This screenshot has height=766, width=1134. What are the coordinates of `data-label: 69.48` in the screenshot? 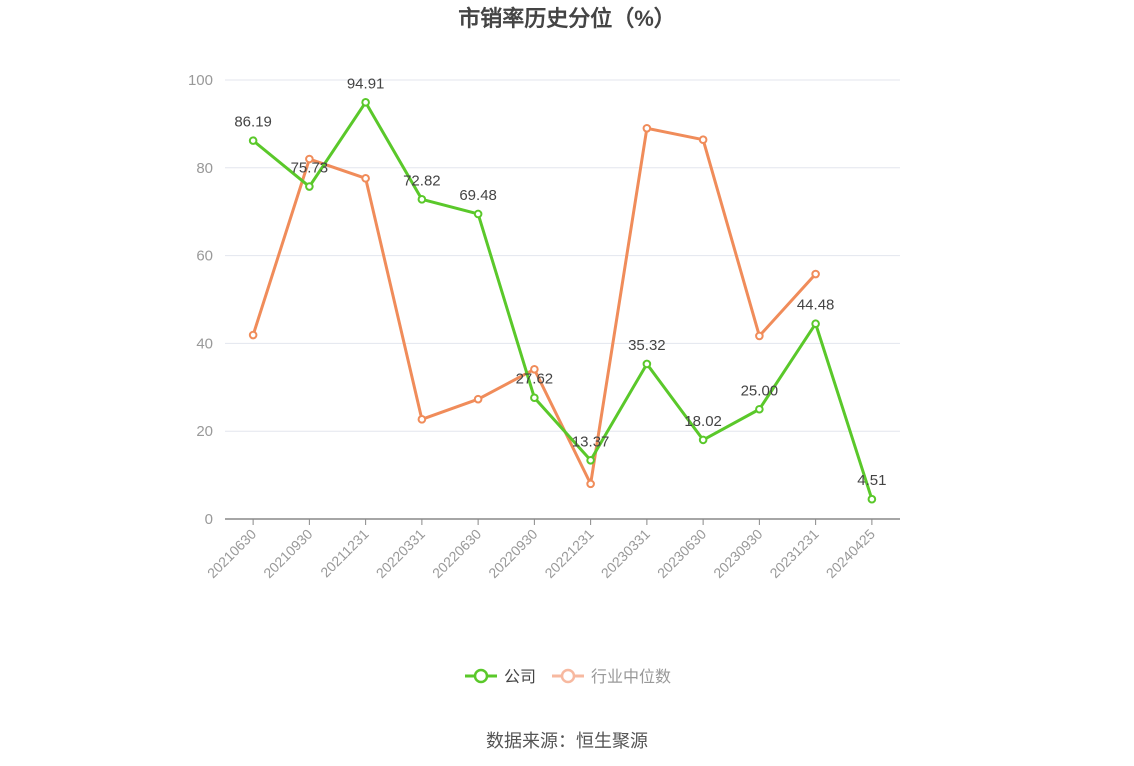 It's located at (478, 195).